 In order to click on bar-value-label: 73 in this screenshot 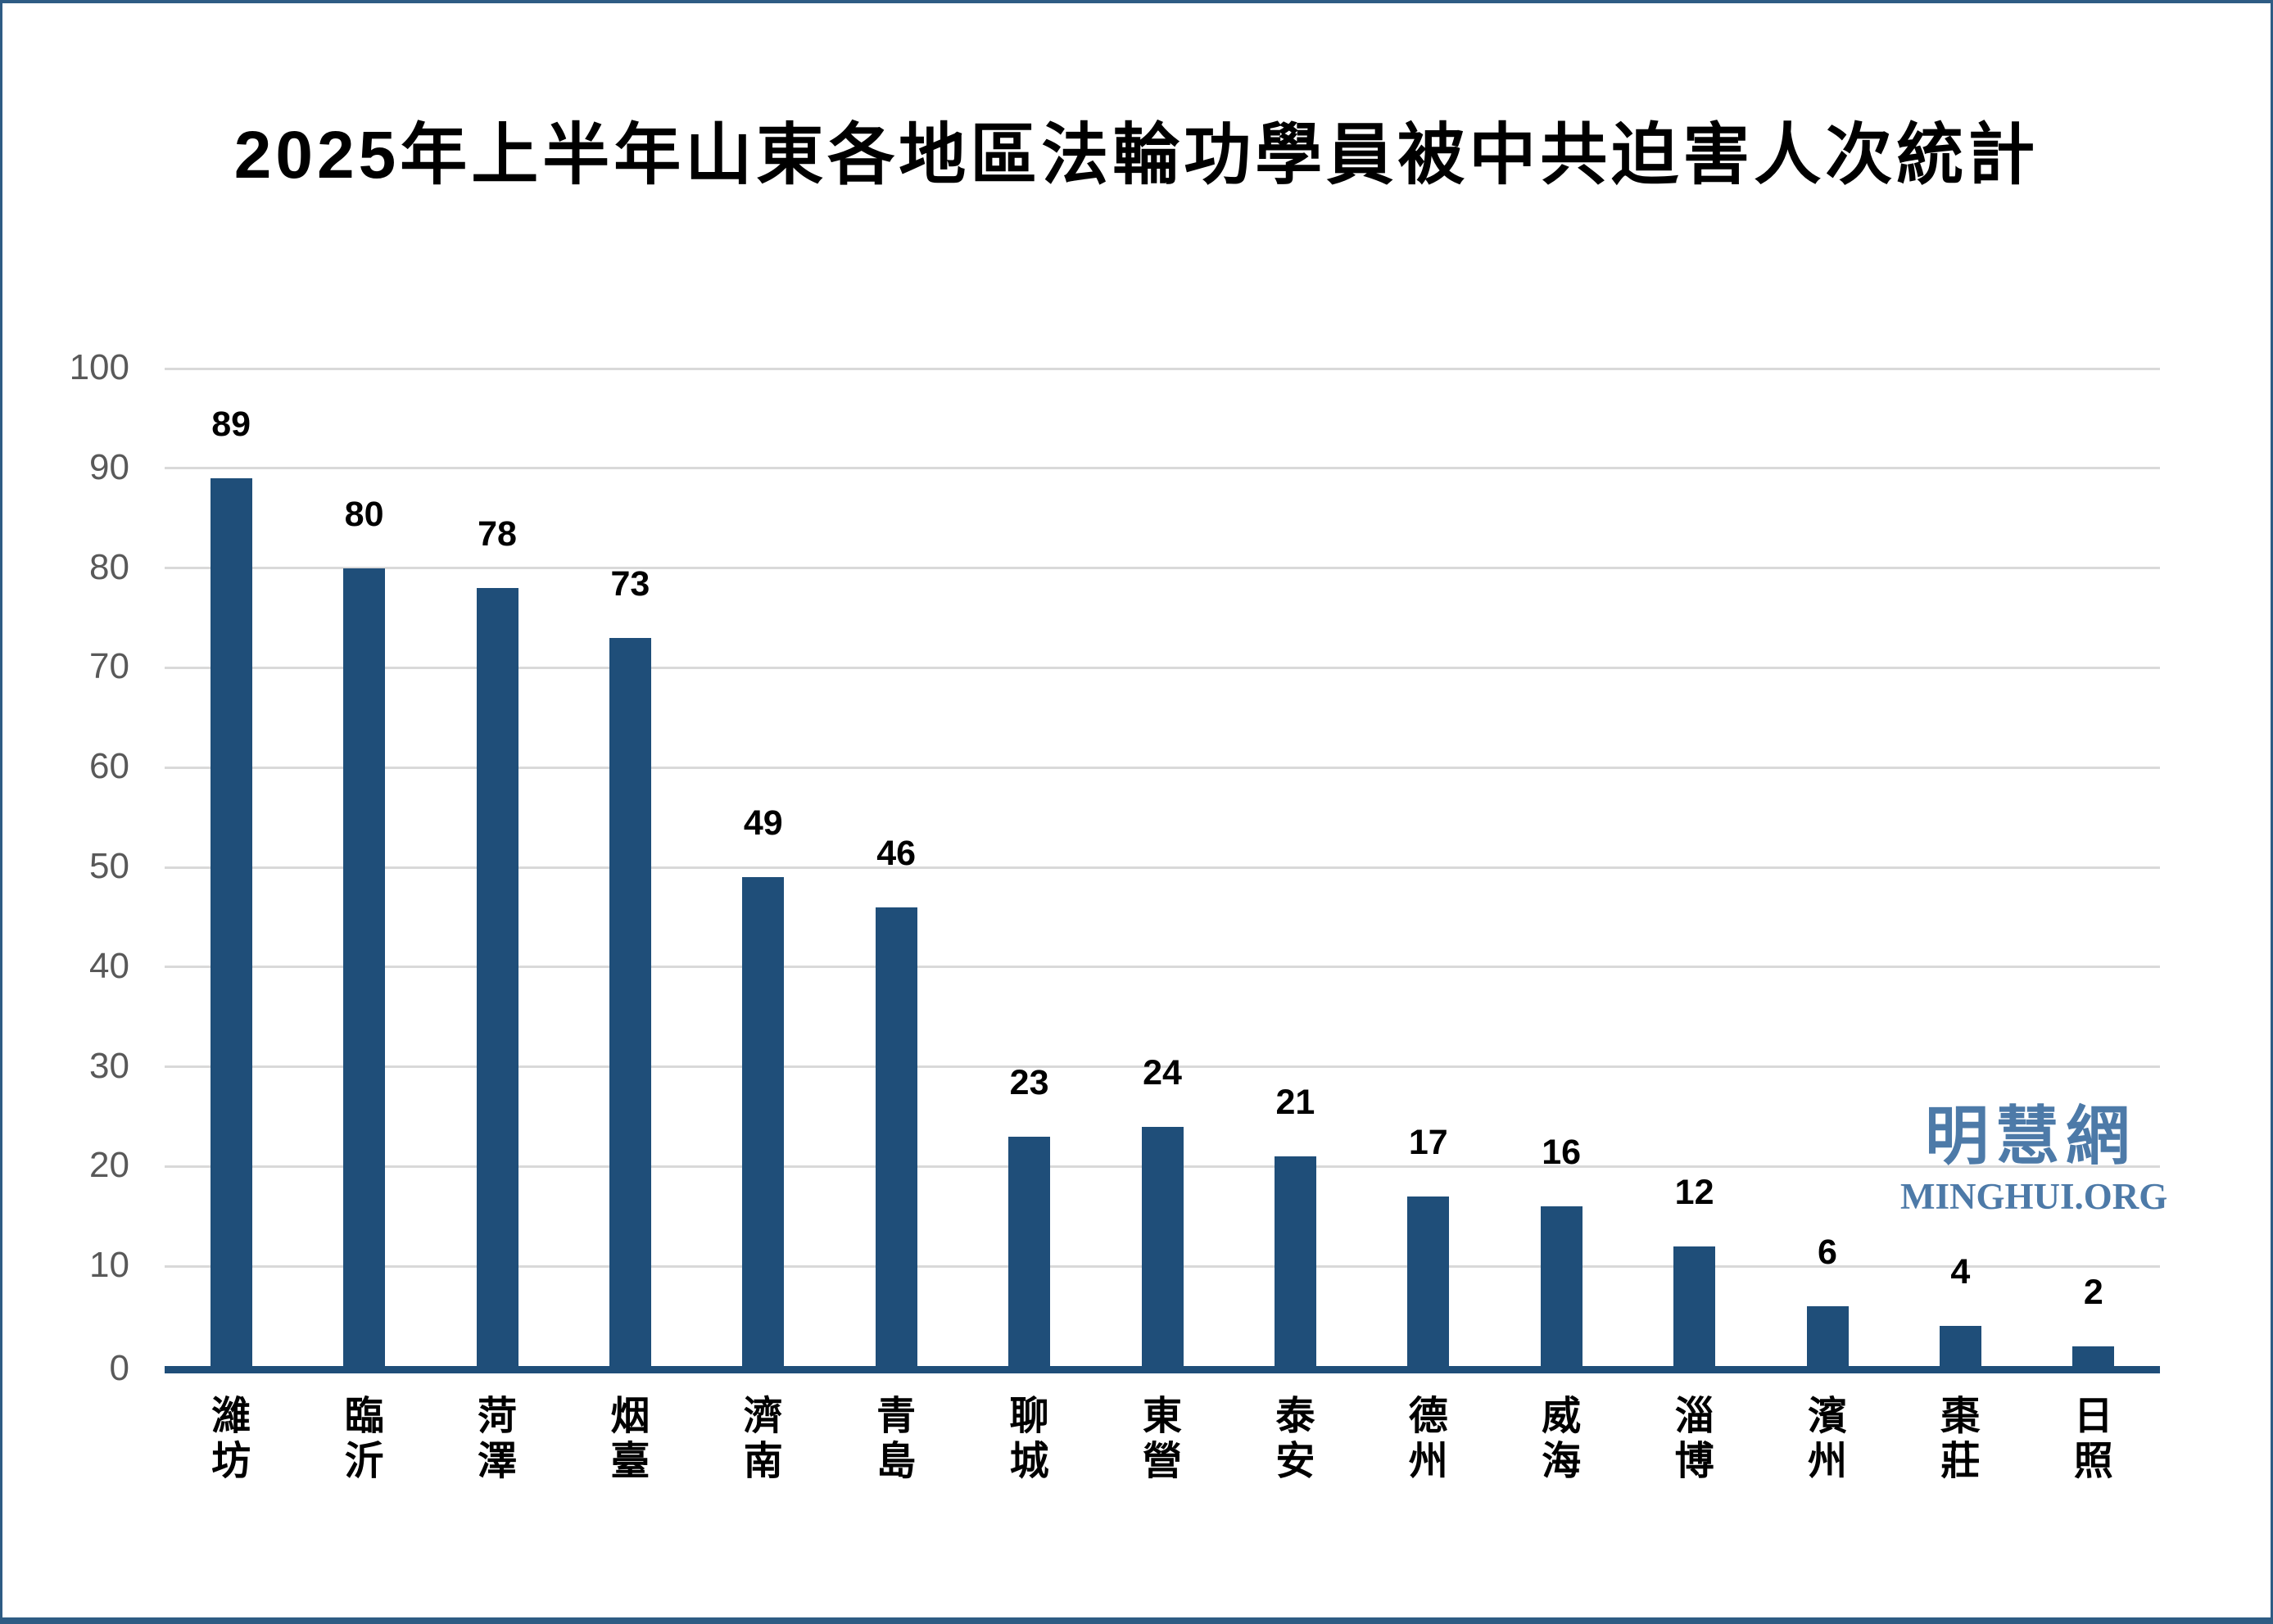, I will do `click(630, 584)`.